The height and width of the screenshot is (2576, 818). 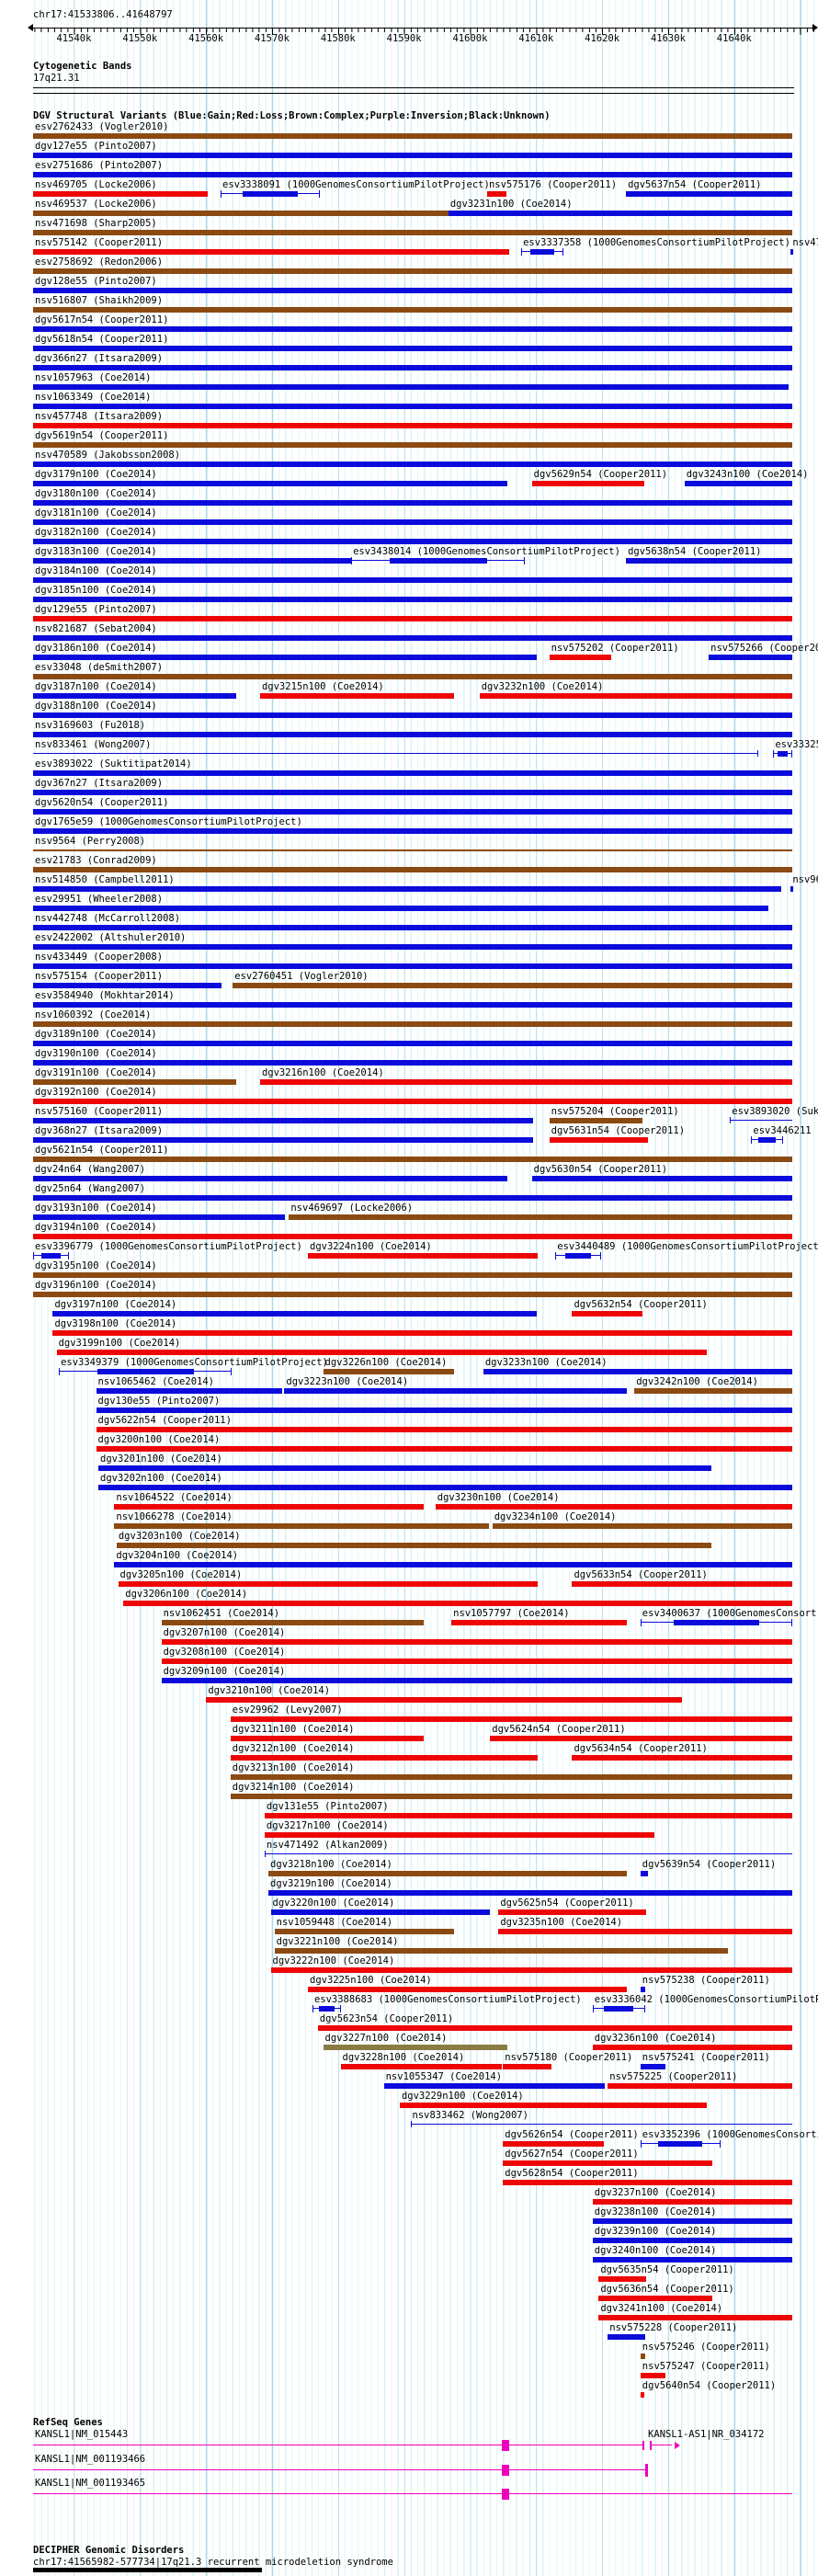 What do you see at coordinates (102, 1150) in the screenshot?
I see `variant-label: dgv5621n54 (Cooper2011)` at bounding box center [102, 1150].